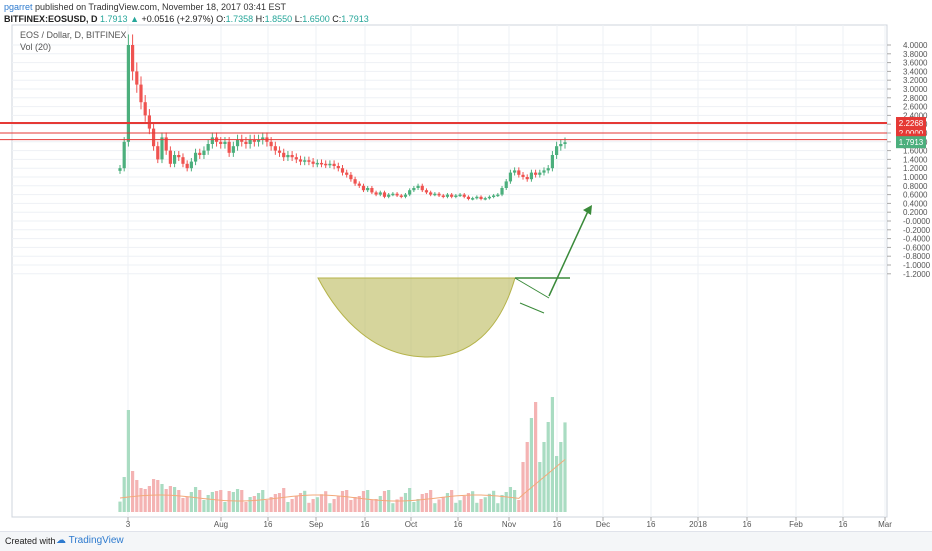 This screenshot has height=551, width=932. I want to click on candles, so click(342, 117).